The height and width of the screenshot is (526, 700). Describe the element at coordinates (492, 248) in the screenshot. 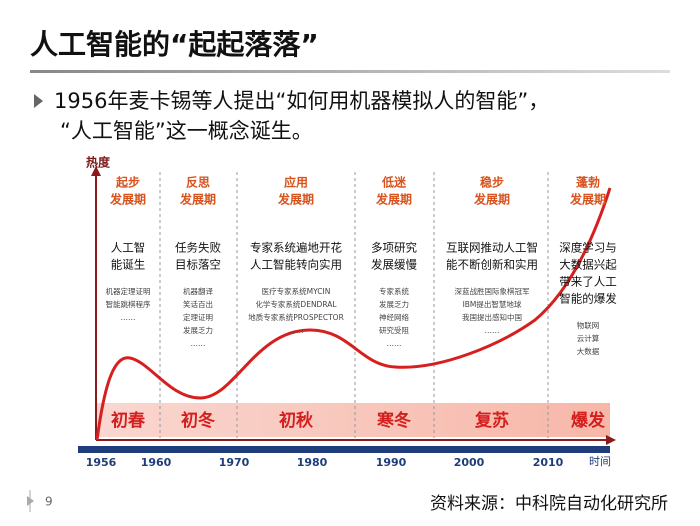

I see `phase-event: 互联网推动人工智` at that location.